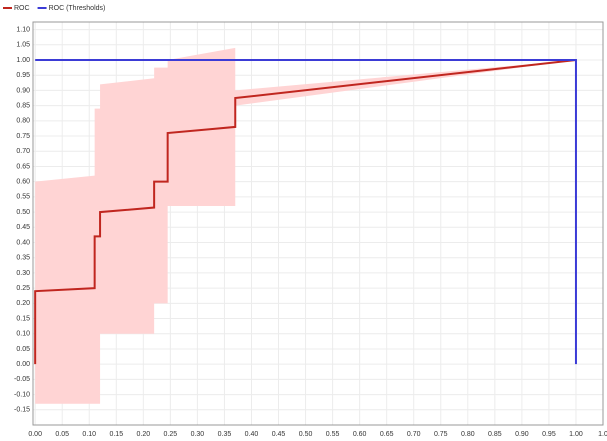 The width and height of the screenshot is (607, 441). What do you see at coordinates (441, 434) in the screenshot?
I see `x-tick-label: 0.75` at bounding box center [441, 434].